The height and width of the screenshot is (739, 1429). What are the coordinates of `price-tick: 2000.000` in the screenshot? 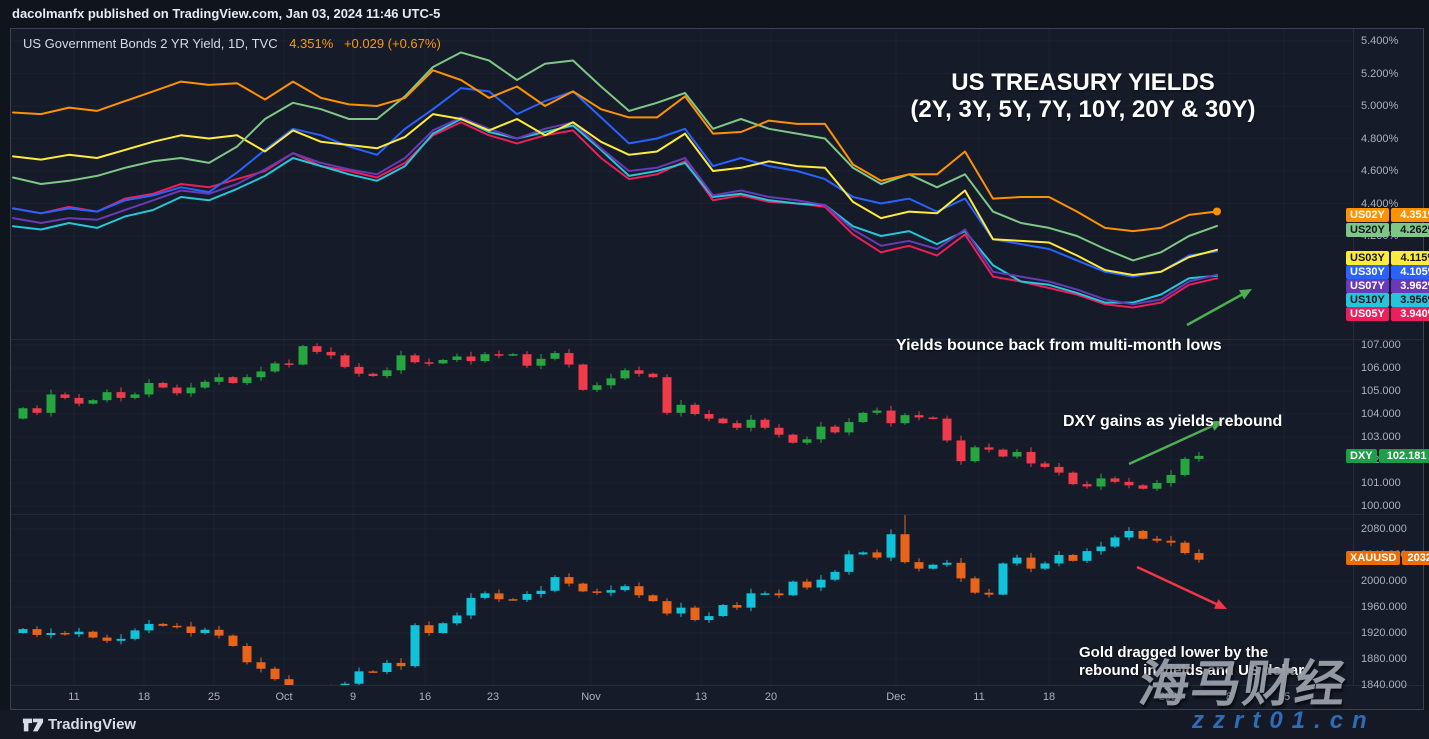 It's located at (1384, 581).